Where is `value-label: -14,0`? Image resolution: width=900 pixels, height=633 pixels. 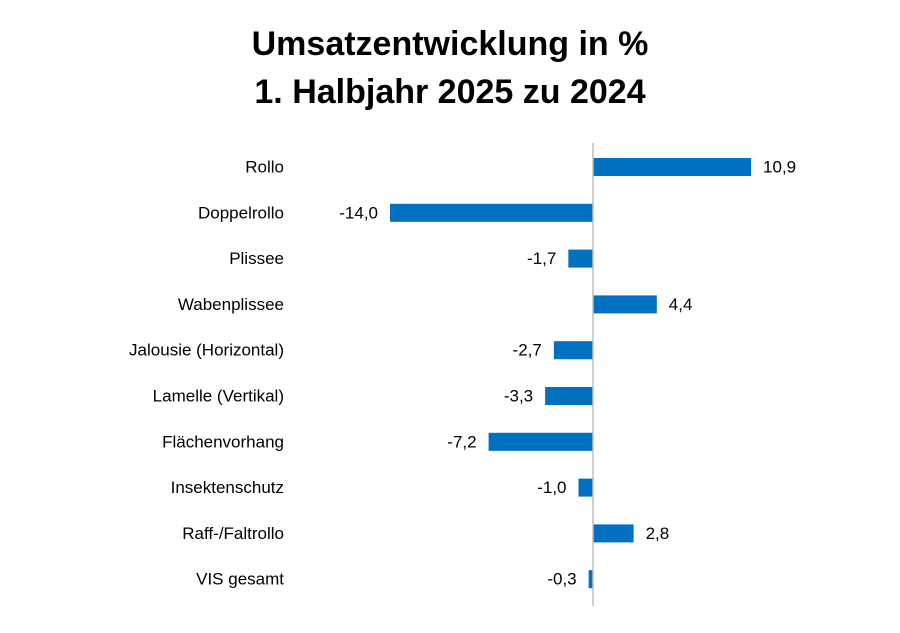 value-label: -14,0 is located at coordinates (358, 212).